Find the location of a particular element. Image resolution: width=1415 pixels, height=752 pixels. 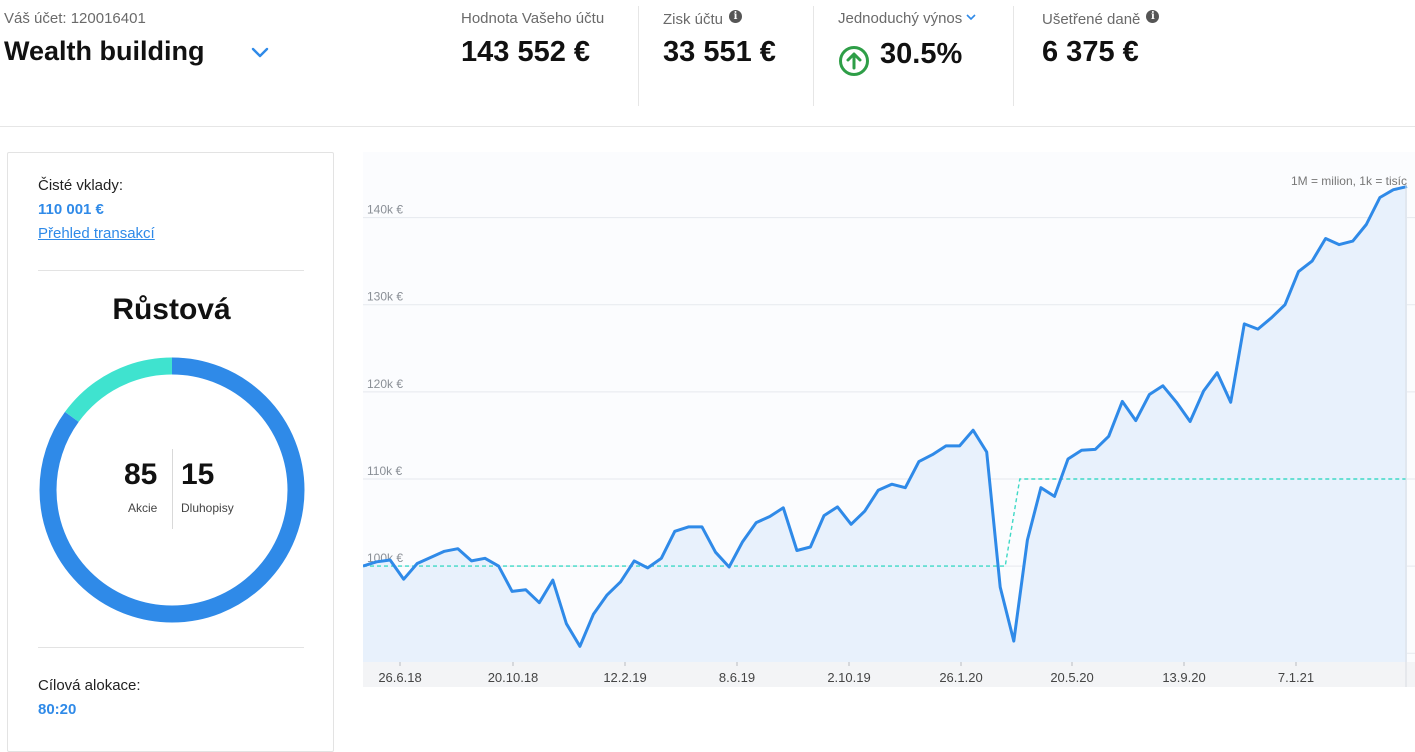

x-tick-label: 13.9.20 is located at coordinates (1183, 677).